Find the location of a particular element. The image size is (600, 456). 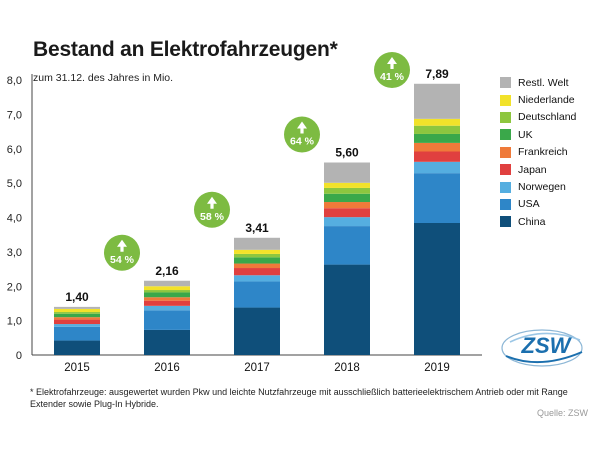

bar-segment-restl-welt-2016 is located at coordinates (167, 283).